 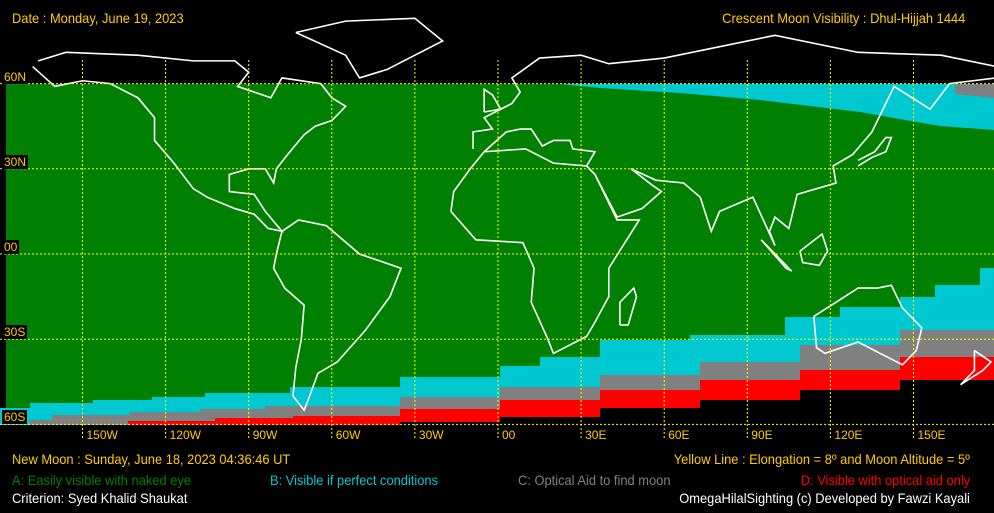 I want to click on coastline-australia, so click(x=867, y=325).